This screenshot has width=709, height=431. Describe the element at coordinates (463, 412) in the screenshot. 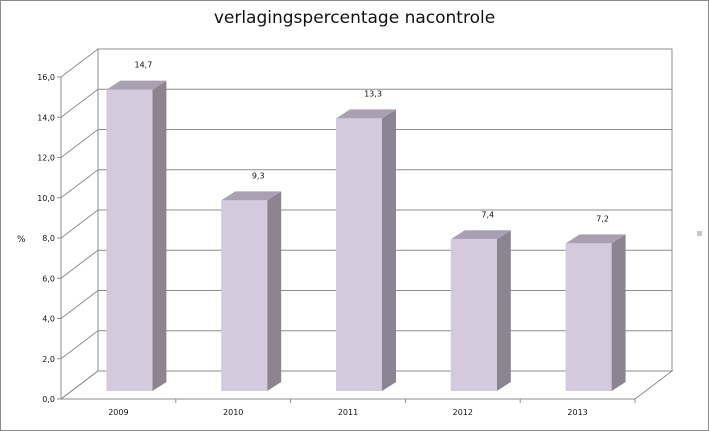

I see `x-tick-label: 2012` at that location.